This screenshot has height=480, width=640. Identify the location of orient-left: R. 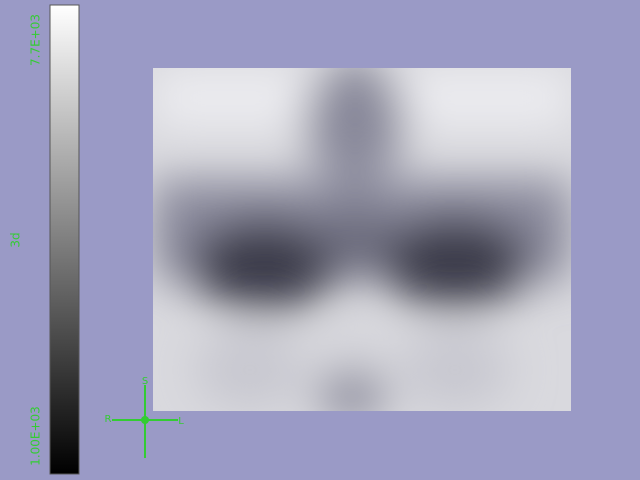
(108, 419).